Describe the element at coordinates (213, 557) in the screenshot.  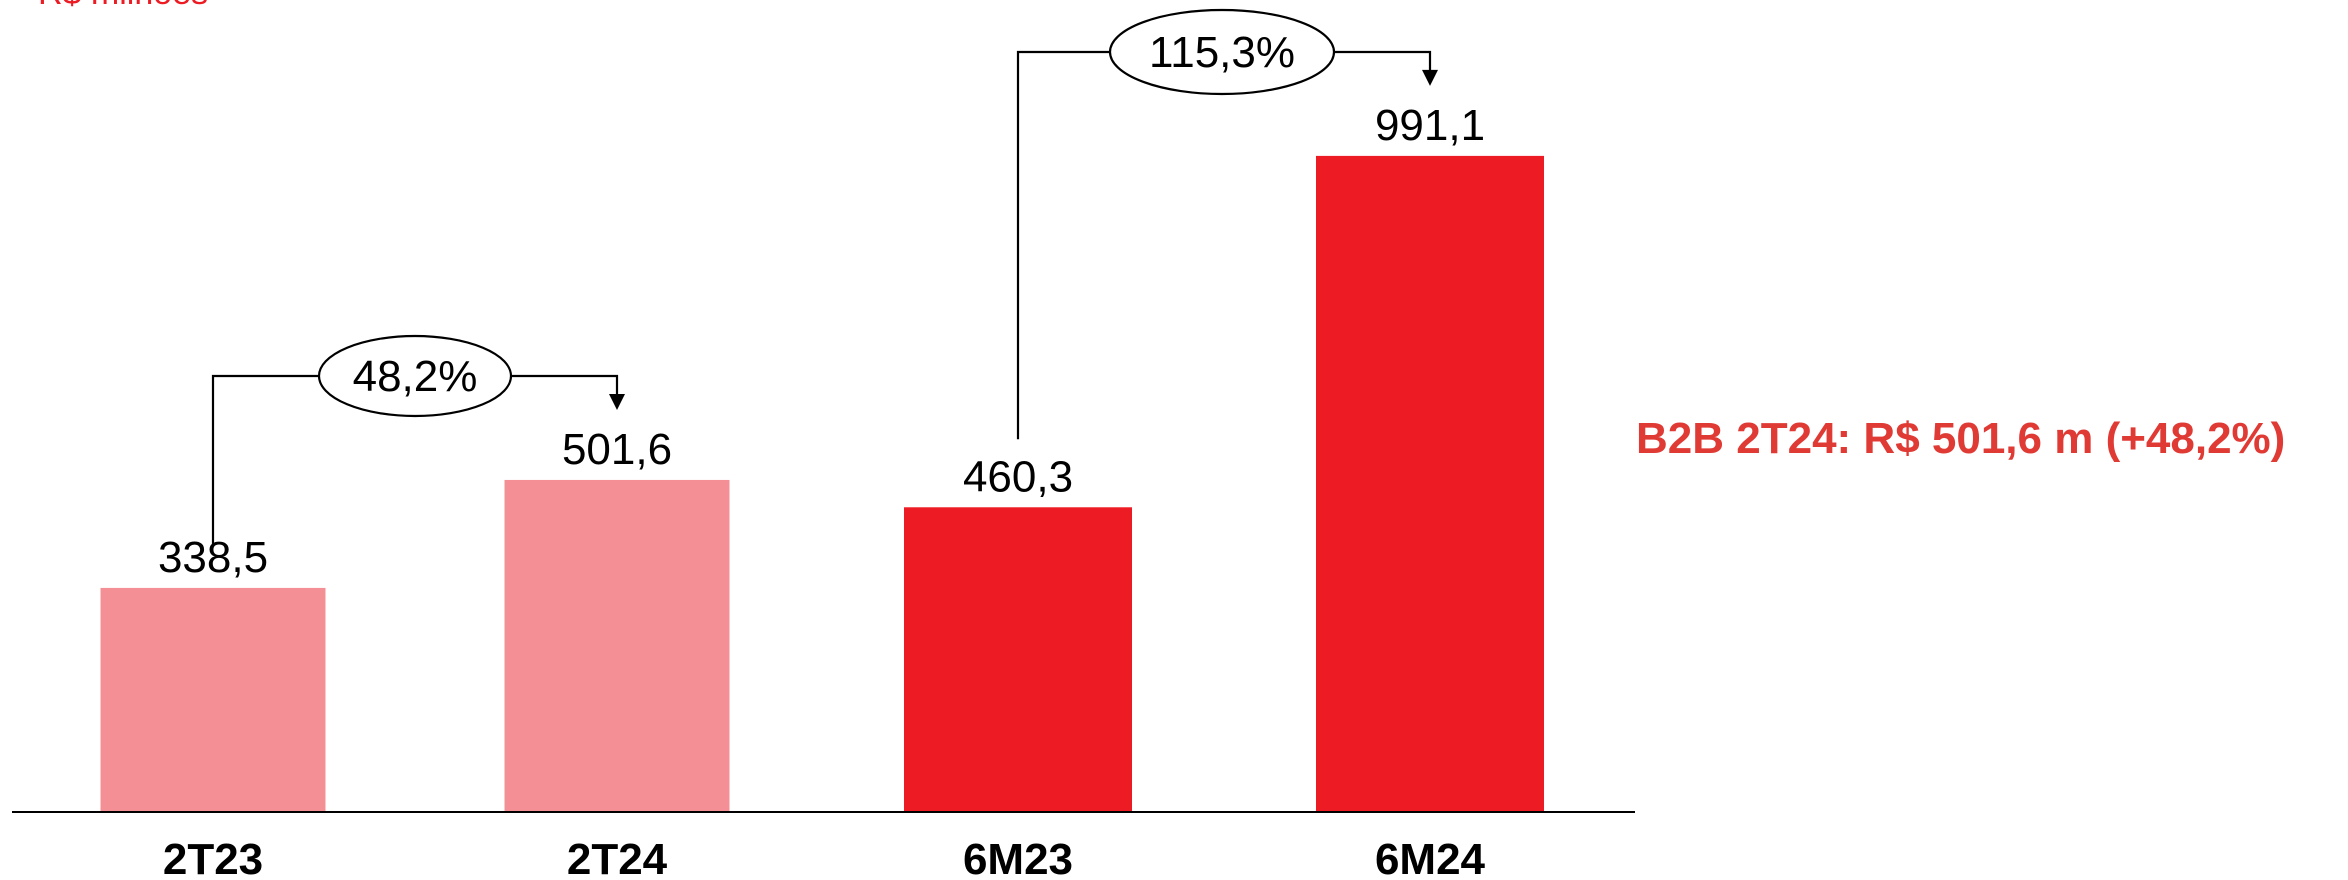
I see `value-label-2t23: 338,5` at that location.